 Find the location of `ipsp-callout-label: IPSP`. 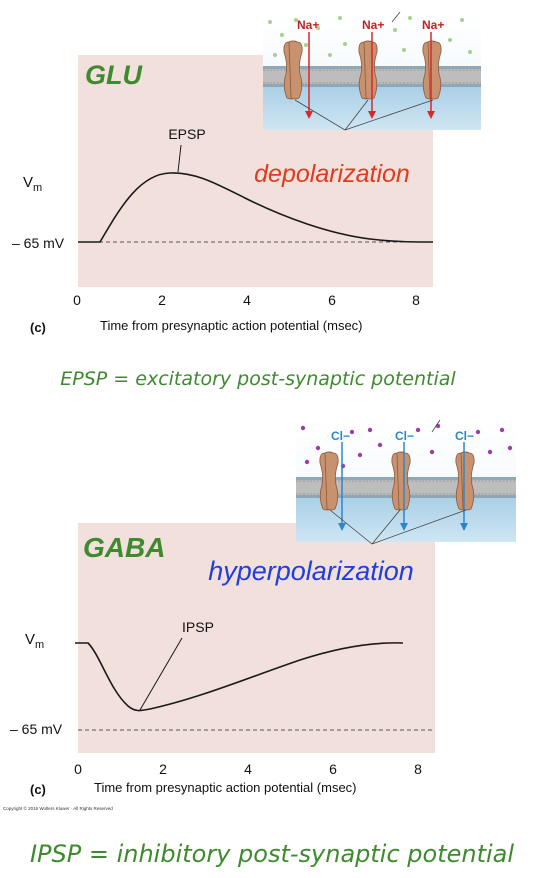

ipsp-callout-label: IPSP is located at coordinates (198, 627).